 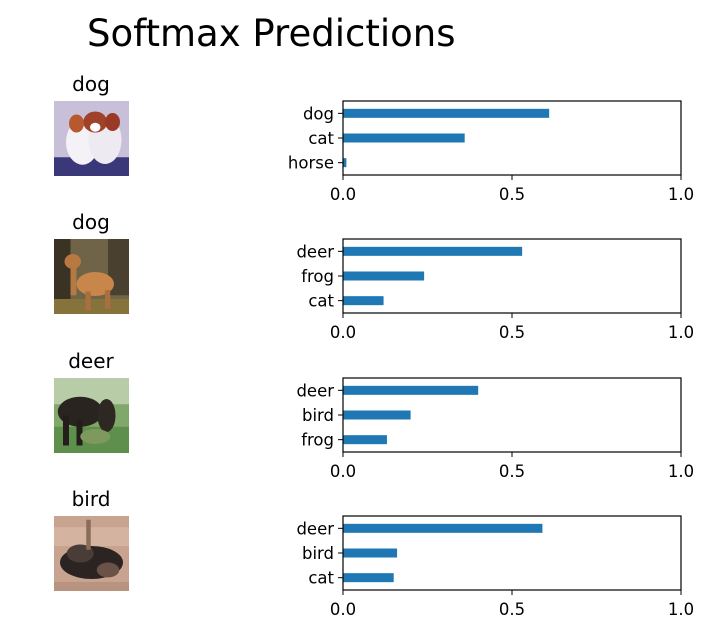 I want to click on prediction-bar-axes: deer frog cat 0.0 0.5 1.0, so click(x=495, y=290).